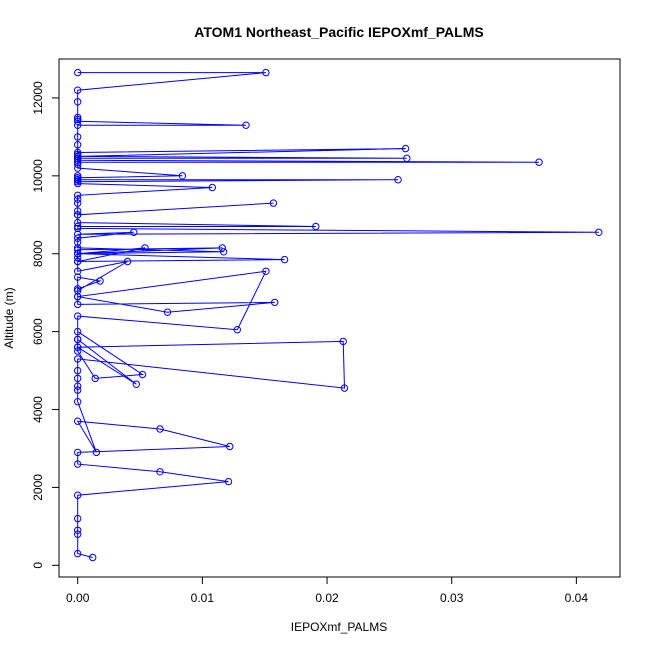 Image resolution: width=650 pixels, height=650 pixels. I want to click on x-tick-label: 0.01, so click(203, 598).